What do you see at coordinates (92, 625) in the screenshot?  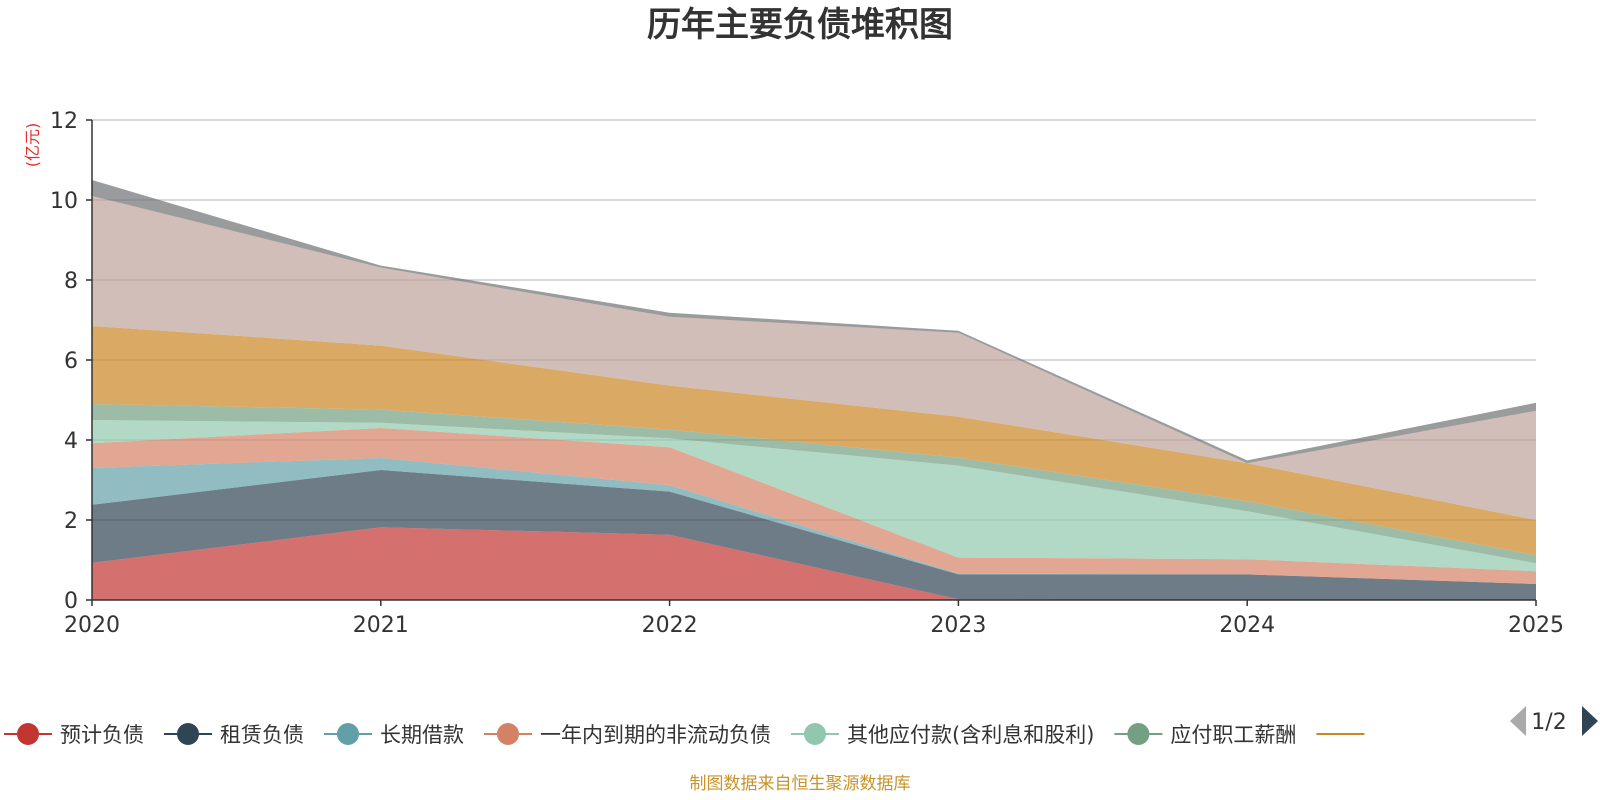 I see `x-tick-label: 2020` at bounding box center [92, 625].